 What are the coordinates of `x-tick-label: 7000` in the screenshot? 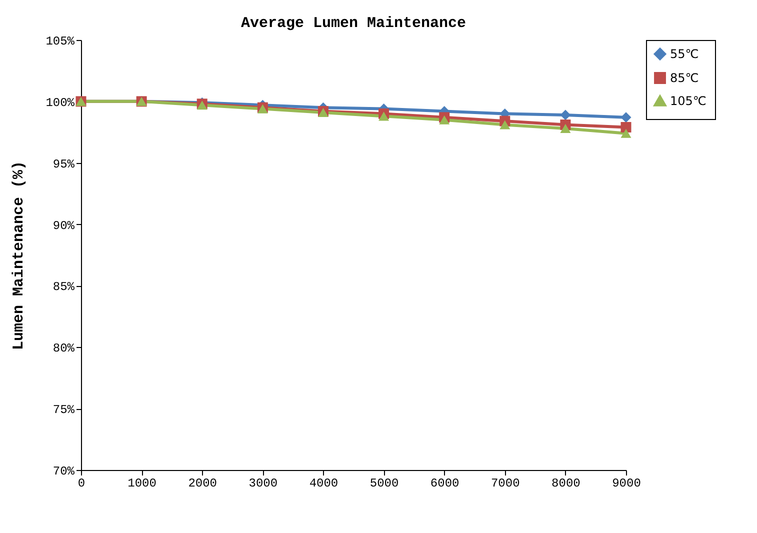 It's located at (505, 483).